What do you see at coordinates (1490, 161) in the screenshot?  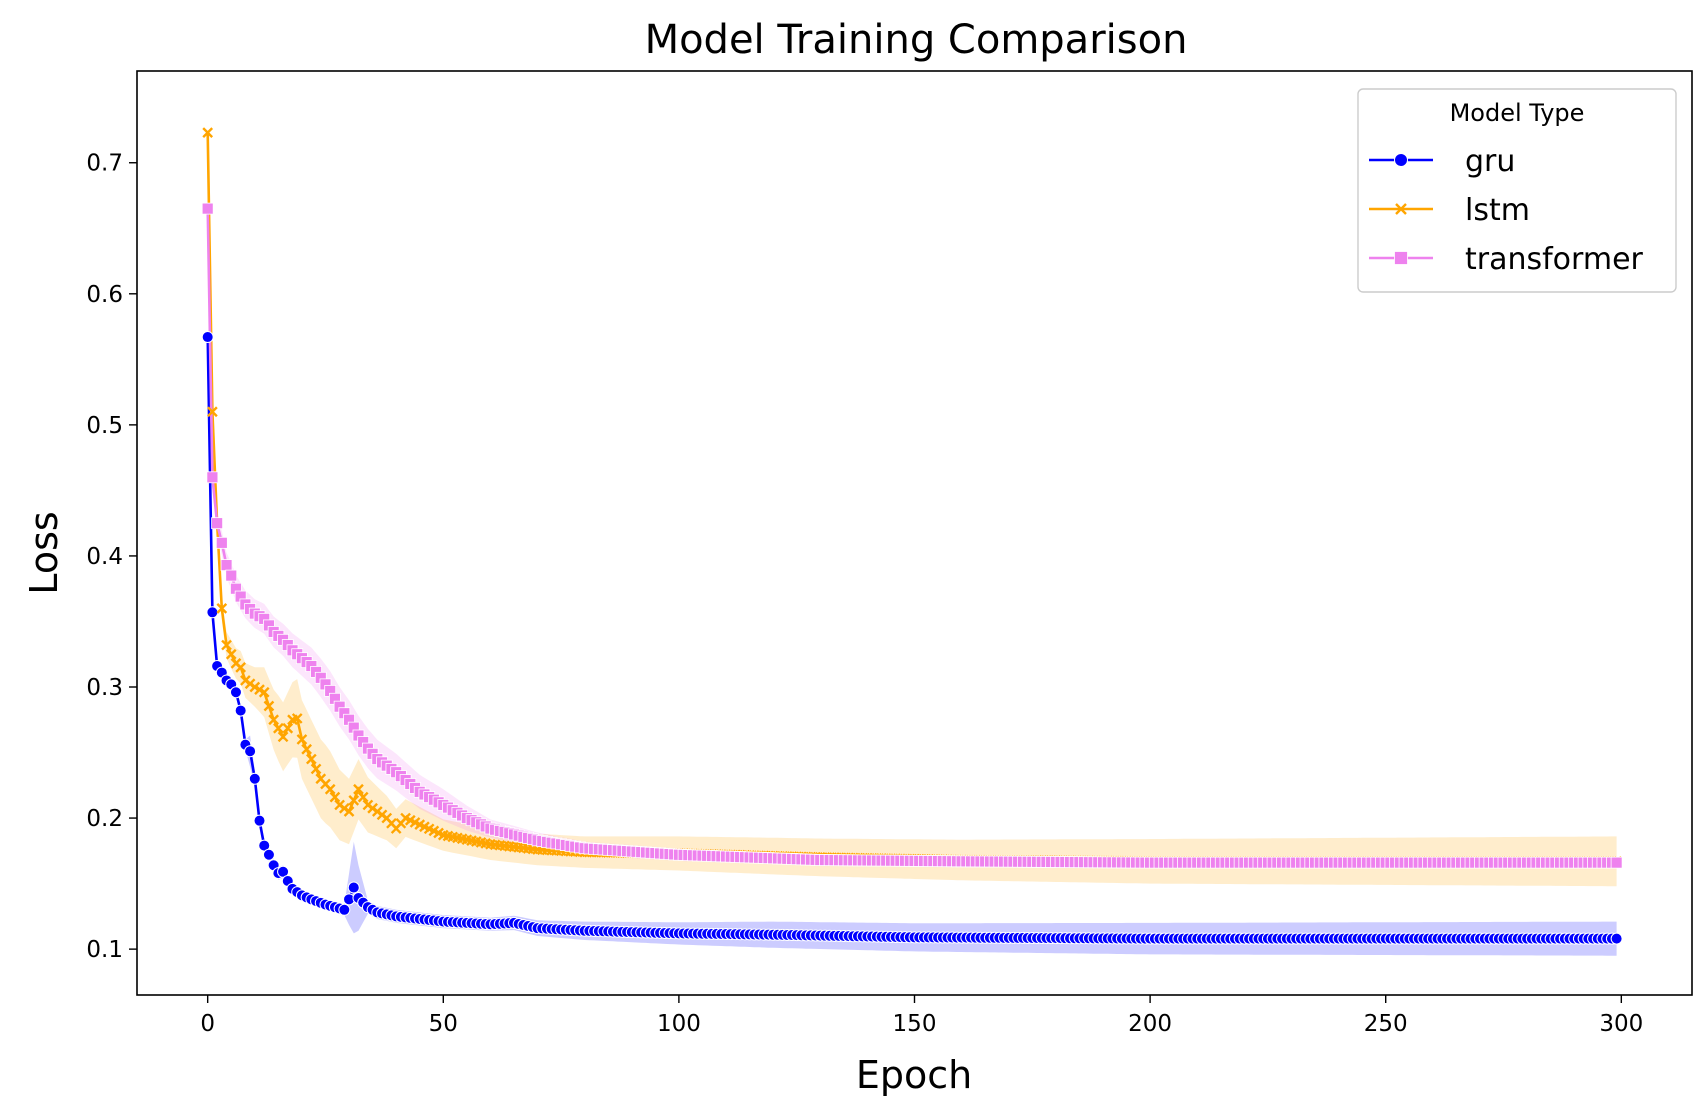 I see `legend-label-gru: gru` at bounding box center [1490, 161].